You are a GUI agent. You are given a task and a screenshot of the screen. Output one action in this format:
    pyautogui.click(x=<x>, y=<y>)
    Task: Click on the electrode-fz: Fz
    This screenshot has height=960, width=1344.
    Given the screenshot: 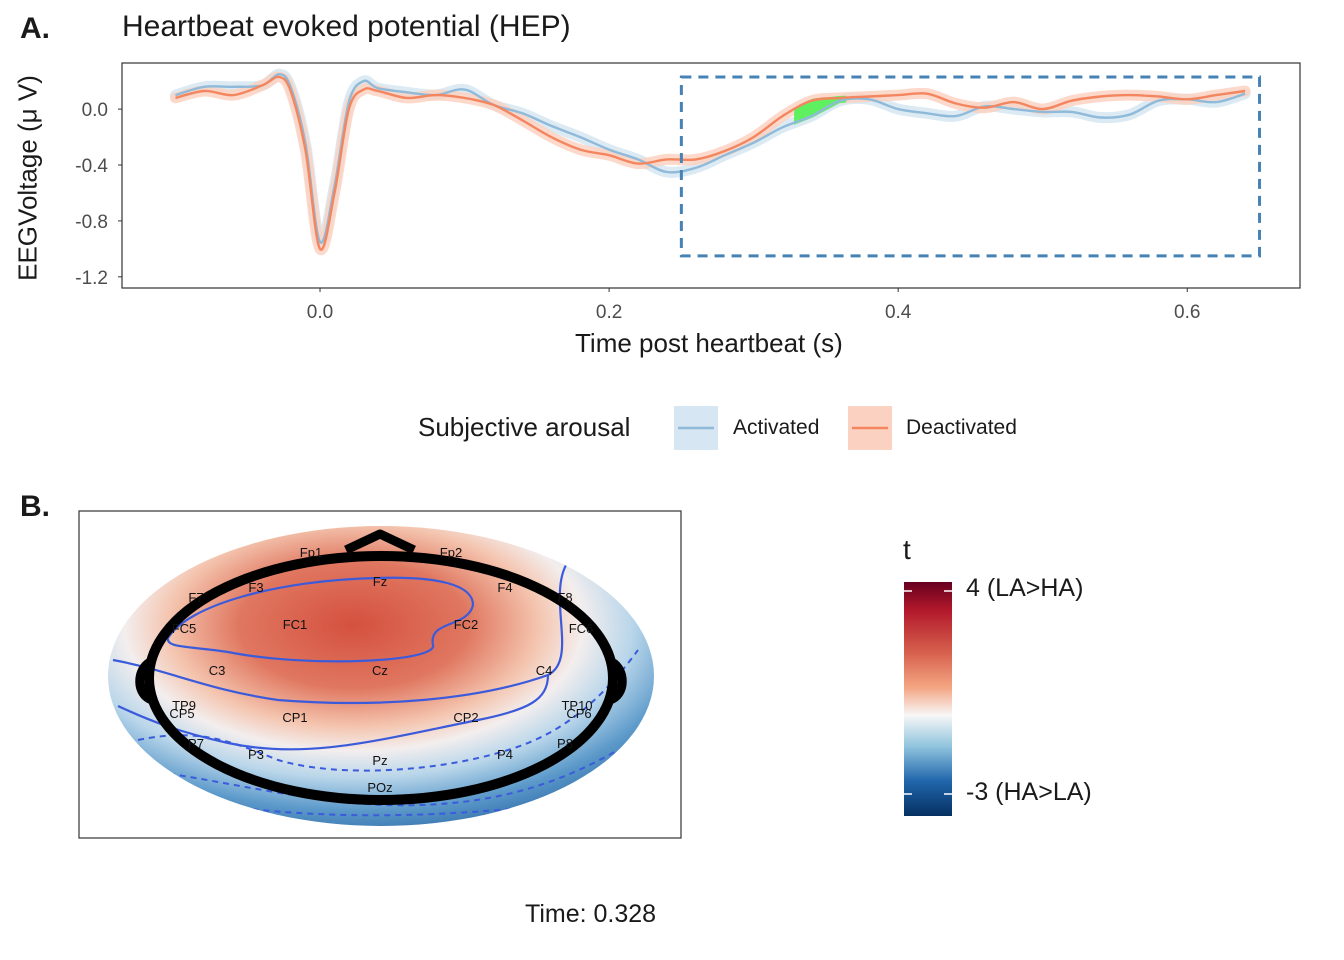 What is the action you would take?
    pyautogui.click(x=380, y=581)
    